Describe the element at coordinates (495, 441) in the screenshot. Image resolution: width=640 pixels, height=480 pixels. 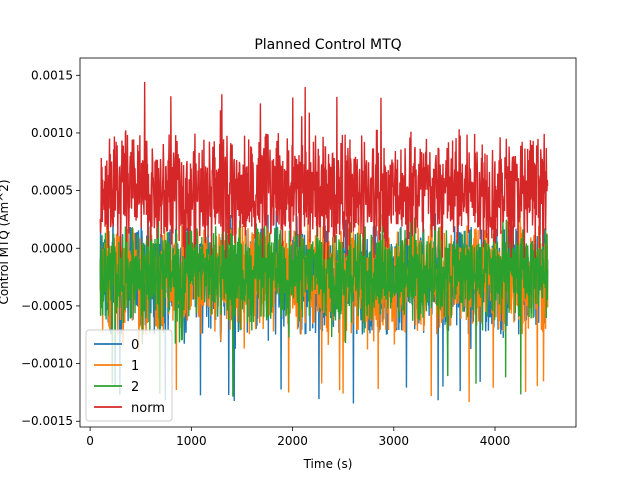
I see `x-tick-label: 4000` at that location.